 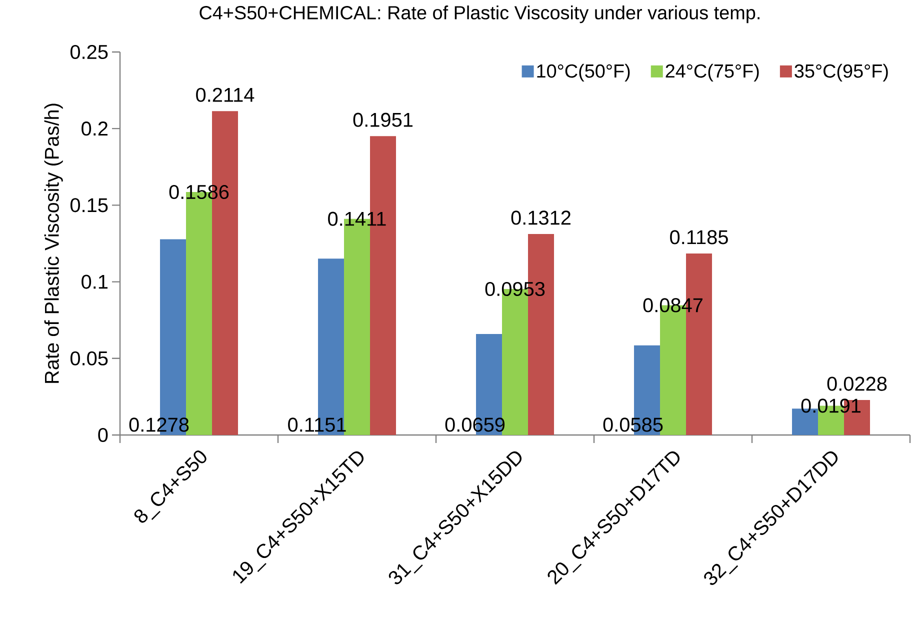 What do you see at coordinates (515, 289) in the screenshot?
I see `data-label: 0.0953` at bounding box center [515, 289].